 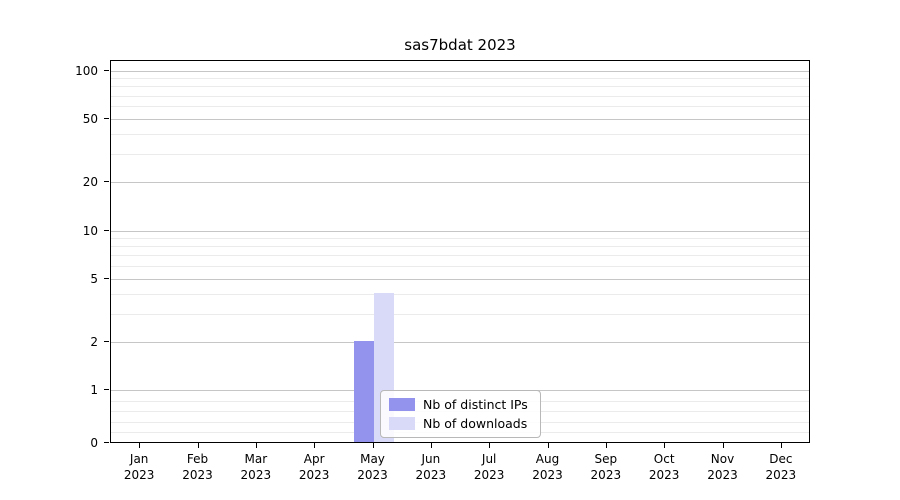 I want to click on x-tick-label: May 2023, so click(x=372, y=467).